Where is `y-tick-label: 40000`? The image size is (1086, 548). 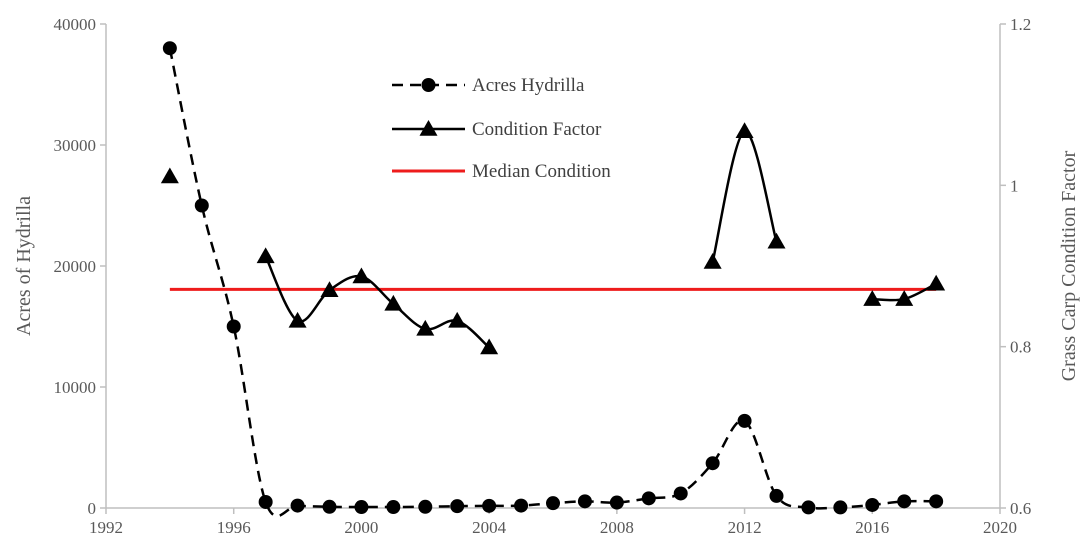 y-tick-label: 40000 is located at coordinates (75, 24).